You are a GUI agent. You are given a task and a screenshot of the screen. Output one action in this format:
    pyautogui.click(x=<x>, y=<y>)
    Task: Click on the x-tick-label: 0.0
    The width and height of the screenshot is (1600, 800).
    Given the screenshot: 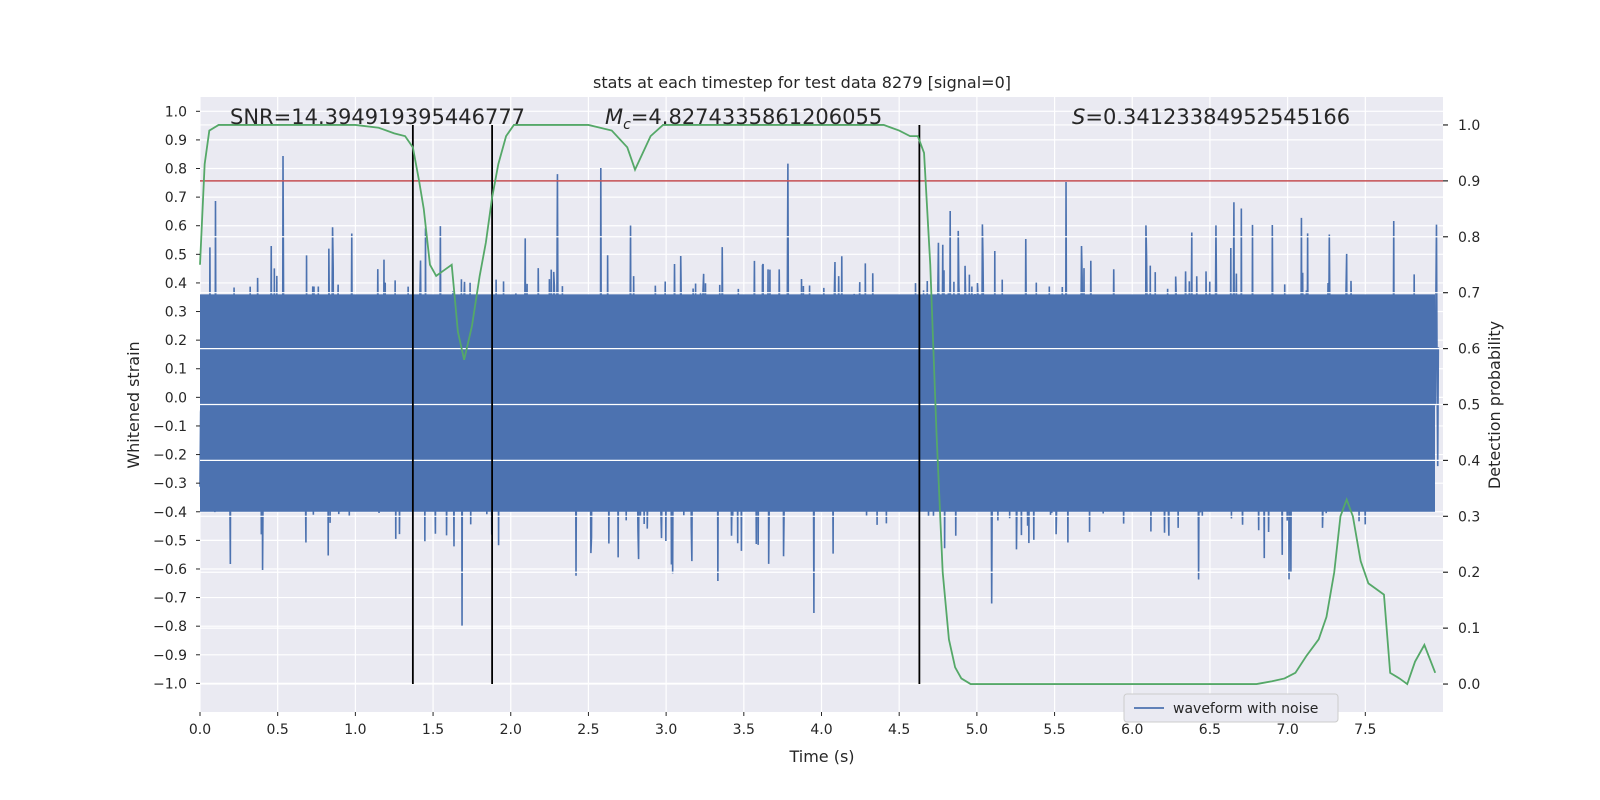 What is the action you would take?
    pyautogui.click(x=200, y=730)
    